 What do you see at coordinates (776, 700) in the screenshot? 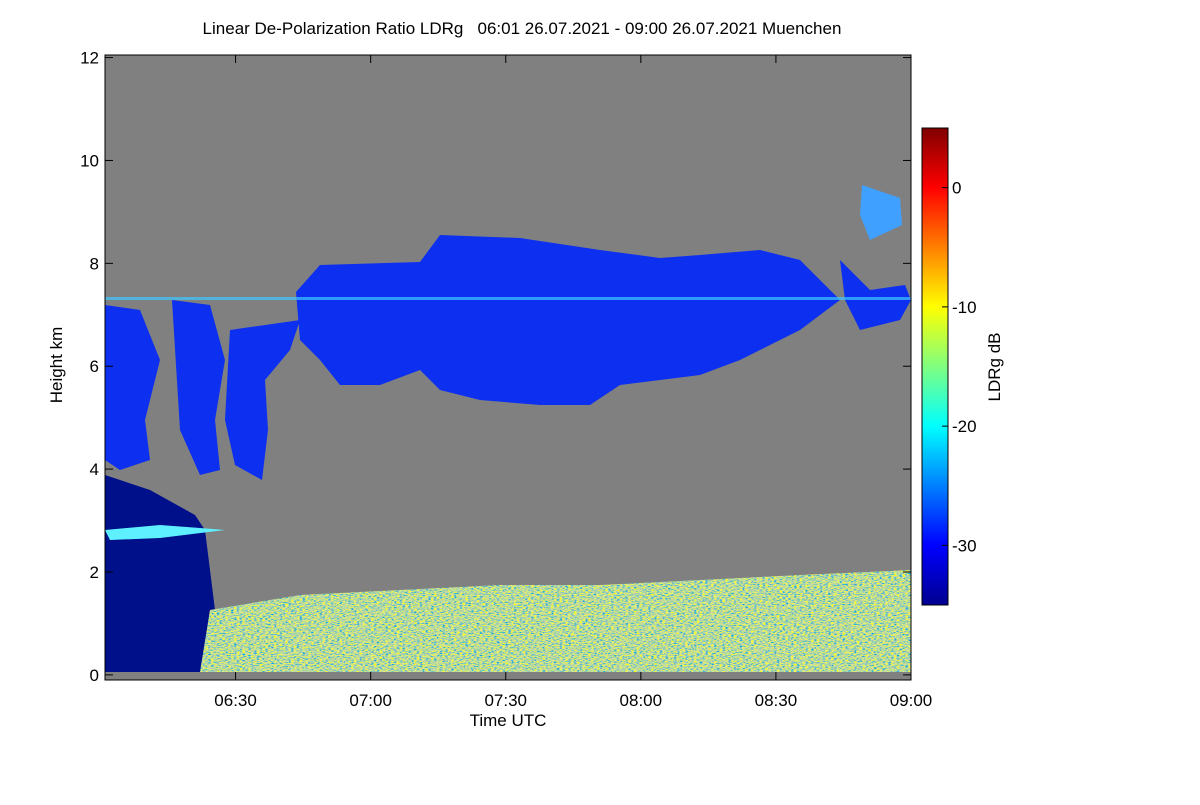
I see `x-tick-label: 08:30` at bounding box center [776, 700].